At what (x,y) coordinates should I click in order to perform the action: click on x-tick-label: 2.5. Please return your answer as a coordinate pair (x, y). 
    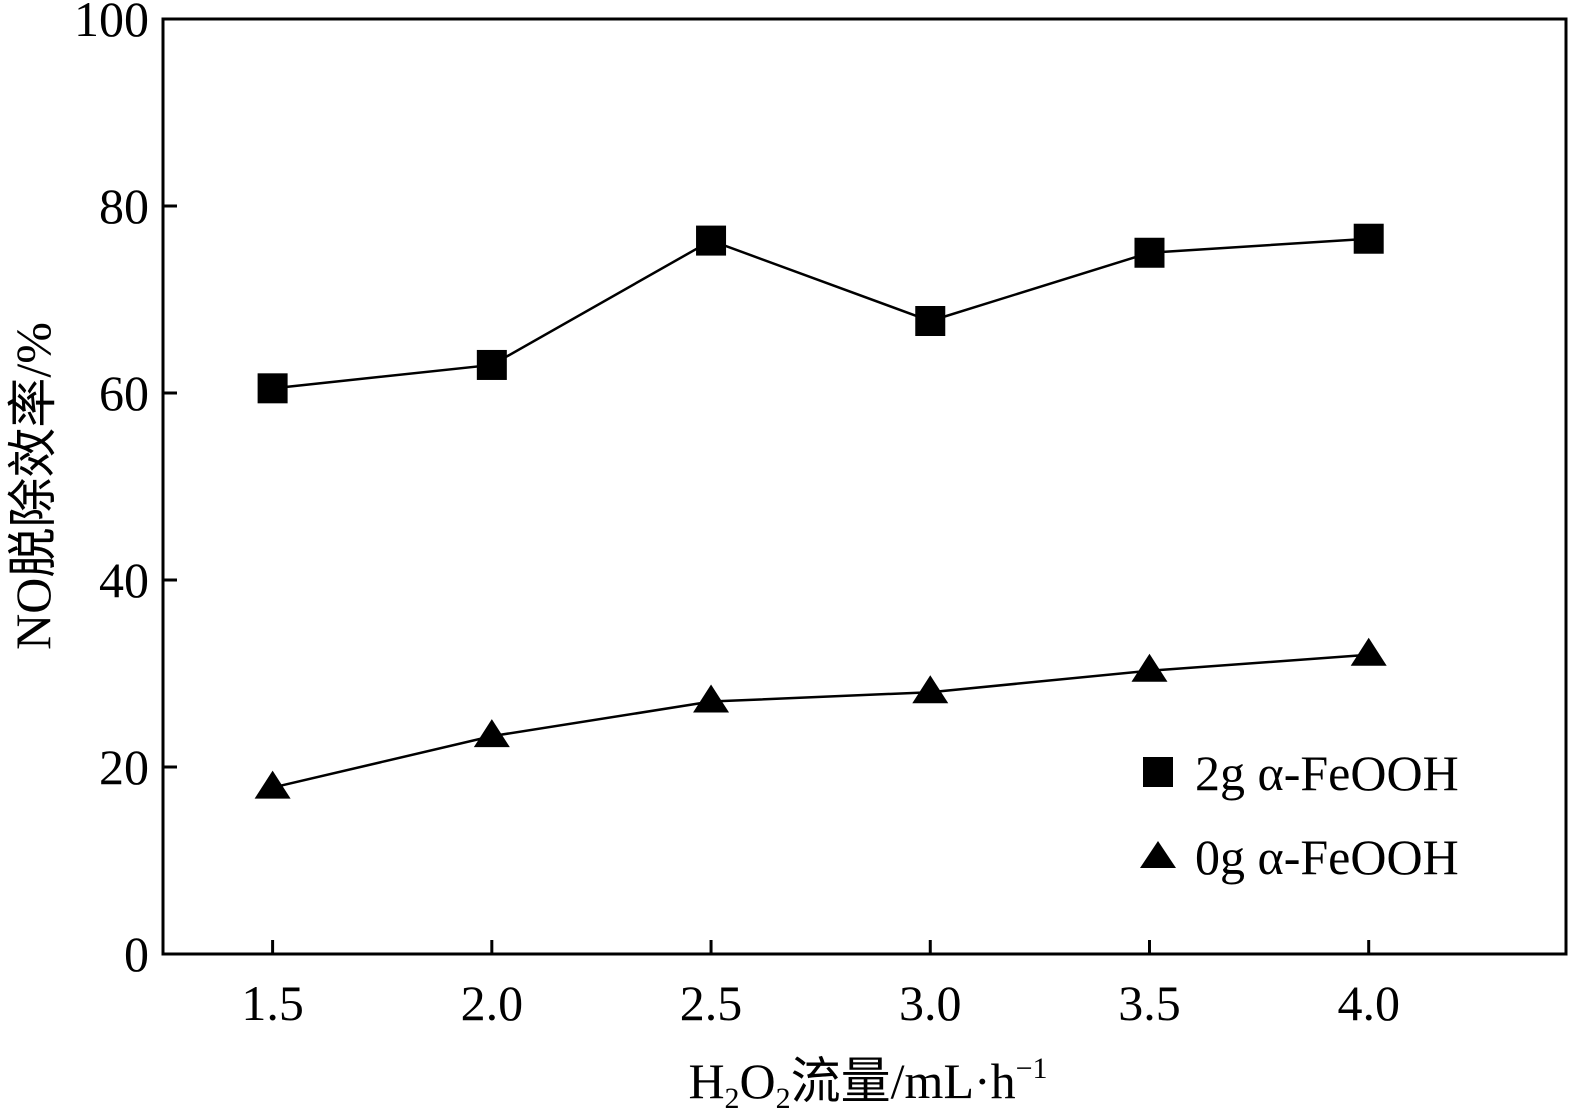
    Looking at the image, I should click on (711, 1003).